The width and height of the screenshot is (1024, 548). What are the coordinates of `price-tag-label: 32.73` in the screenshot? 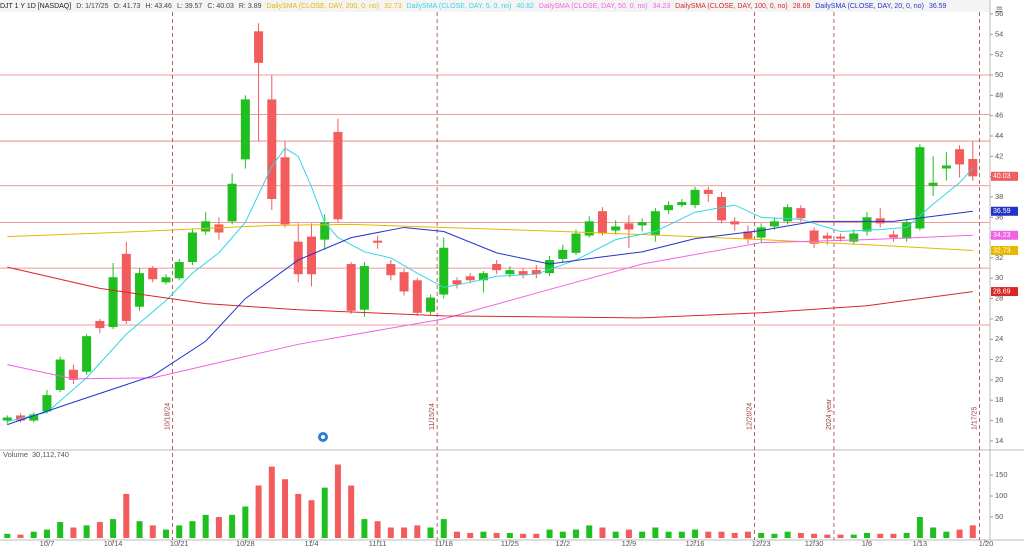 It's located at (1002, 250).